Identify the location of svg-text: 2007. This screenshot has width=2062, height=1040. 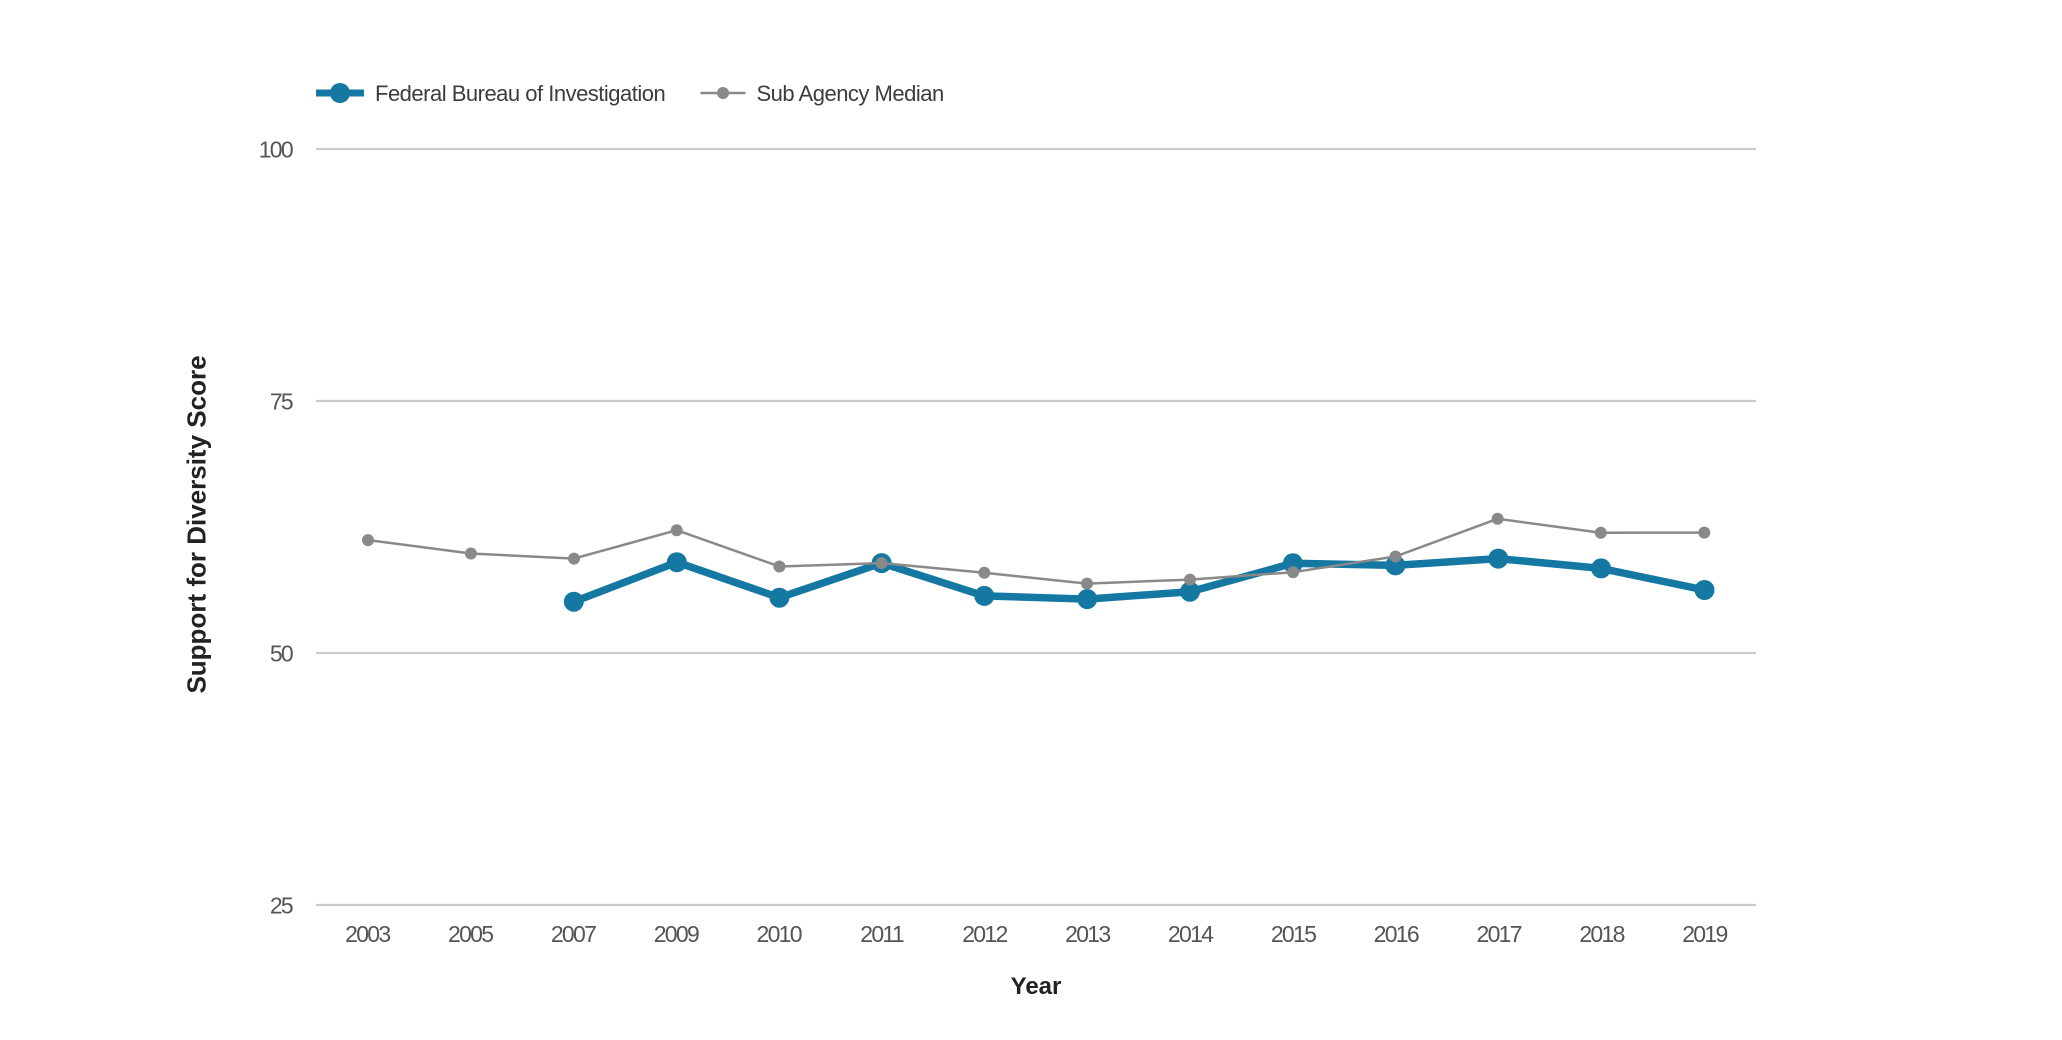
(573, 934).